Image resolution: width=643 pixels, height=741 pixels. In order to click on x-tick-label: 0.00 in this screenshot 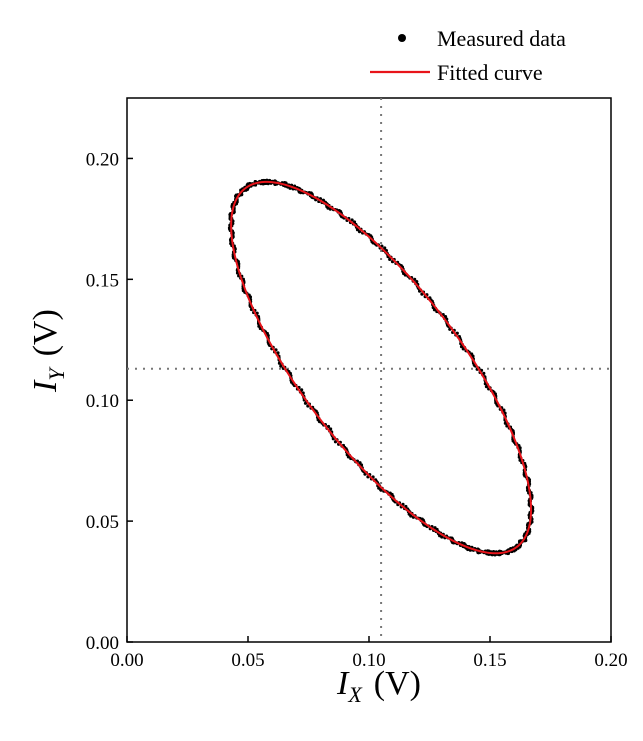, I will do `click(126, 660)`.